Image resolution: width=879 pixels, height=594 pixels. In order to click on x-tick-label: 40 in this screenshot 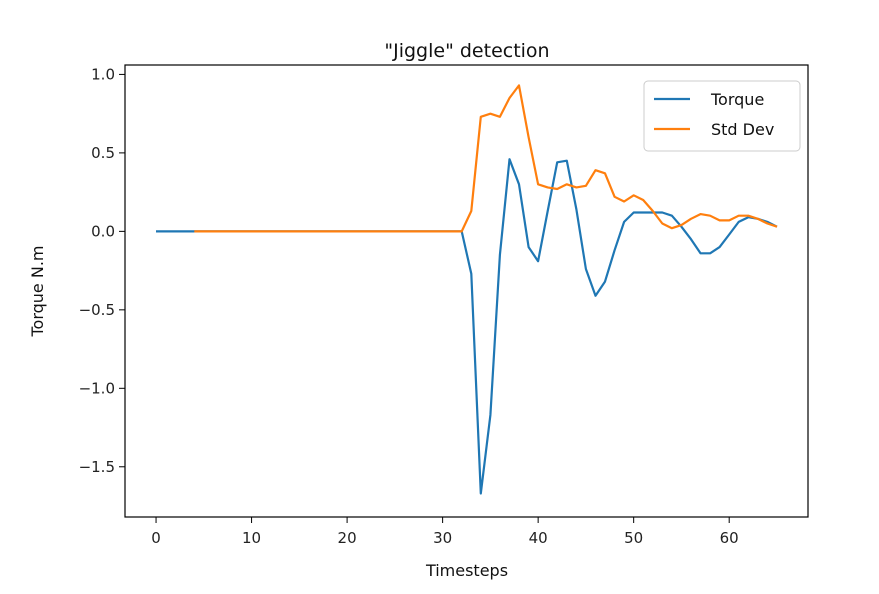, I will do `click(538, 538)`.